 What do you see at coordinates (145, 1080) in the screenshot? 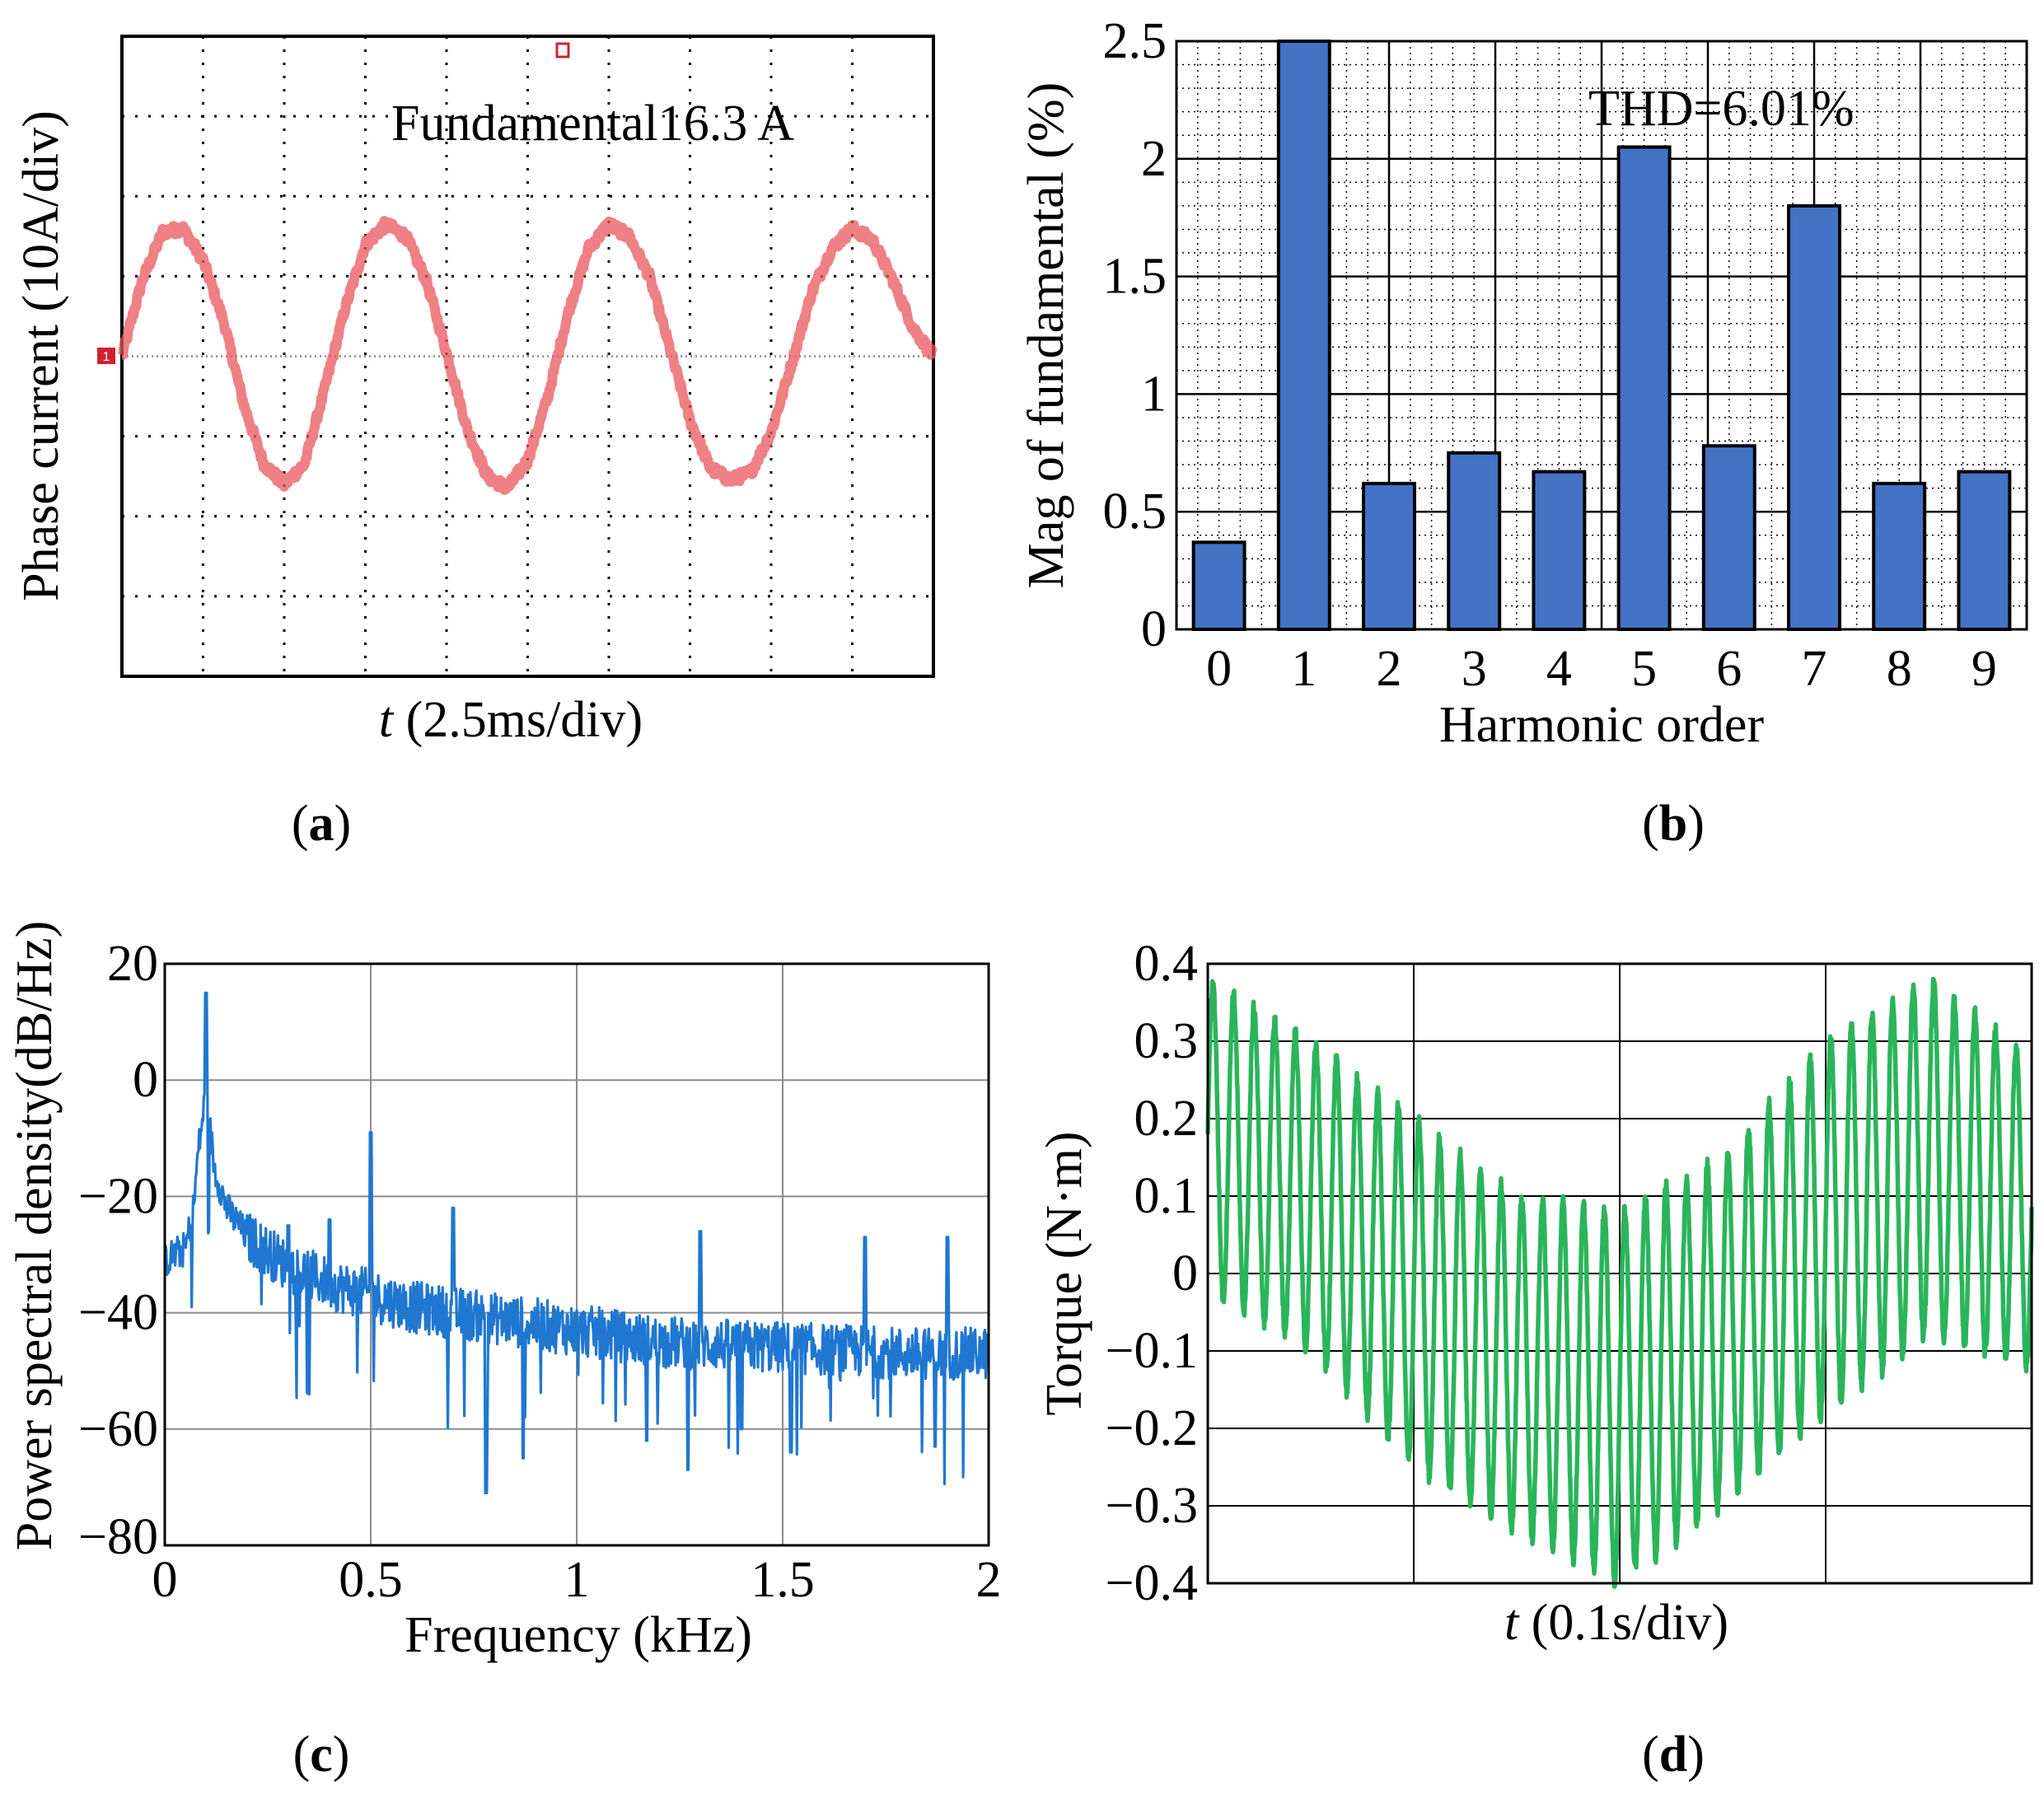
I see `c-ytick-label: 0` at bounding box center [145, 1080].